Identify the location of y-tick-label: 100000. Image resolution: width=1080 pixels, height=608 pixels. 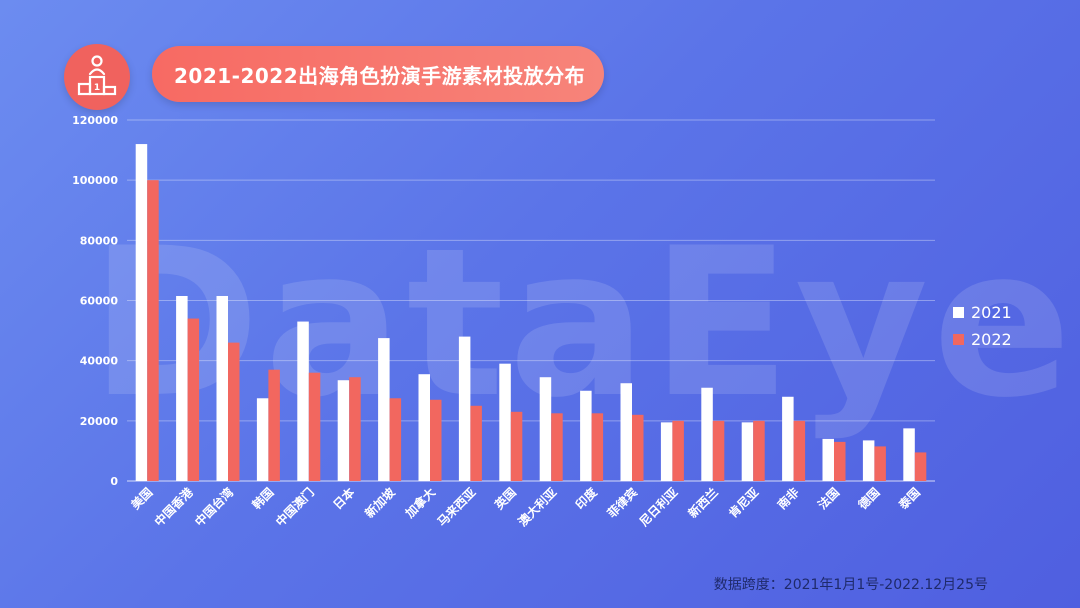
(95, 180).